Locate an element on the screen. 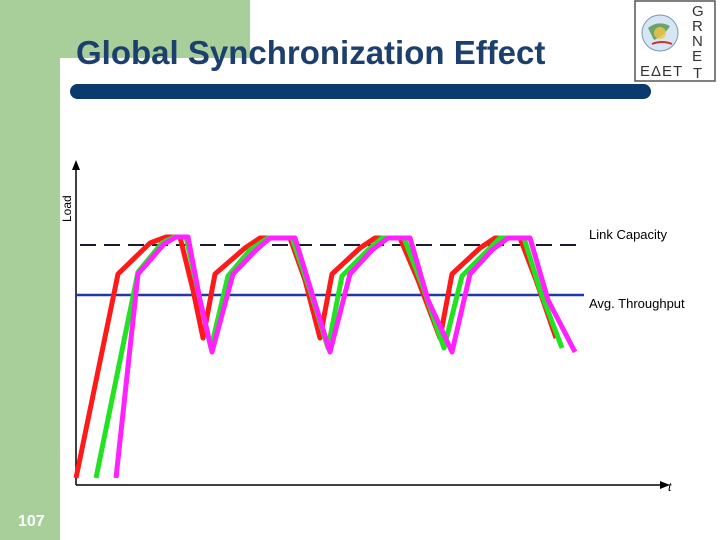 This screenshot has height=540, width=720. page-number: 107 is located at coordinates (31, 521).